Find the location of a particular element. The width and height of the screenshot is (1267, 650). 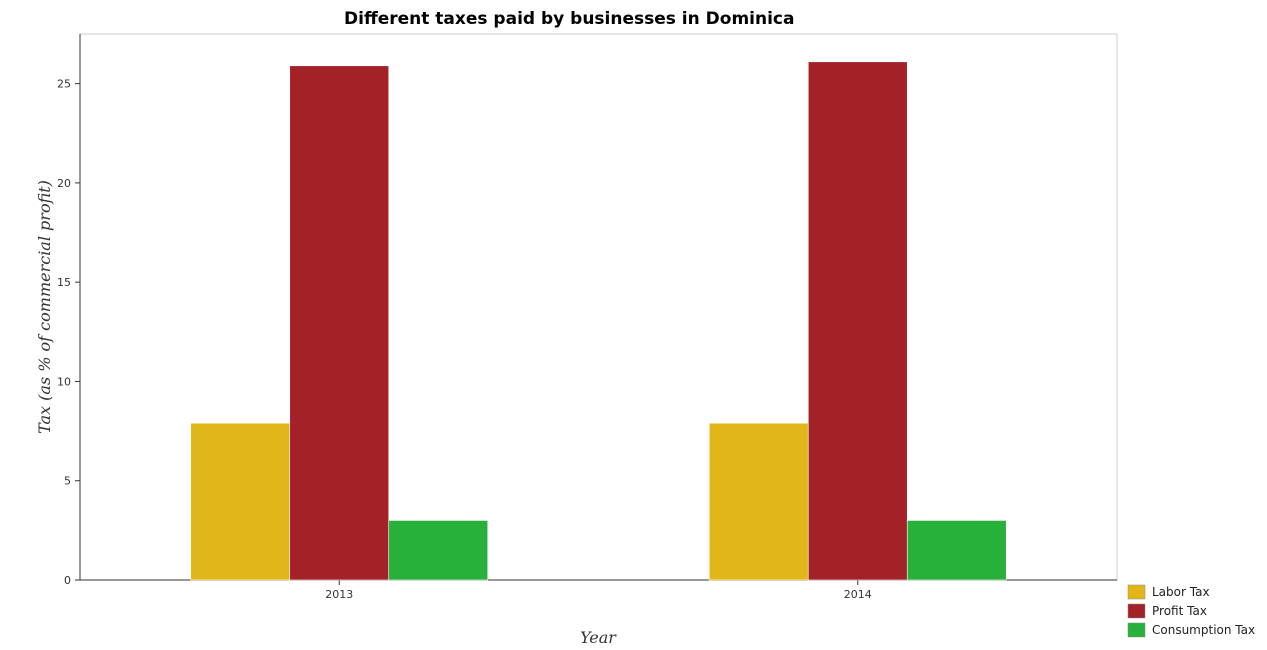

legend-label: Labor Tax is located at coordinates (1181, 592).